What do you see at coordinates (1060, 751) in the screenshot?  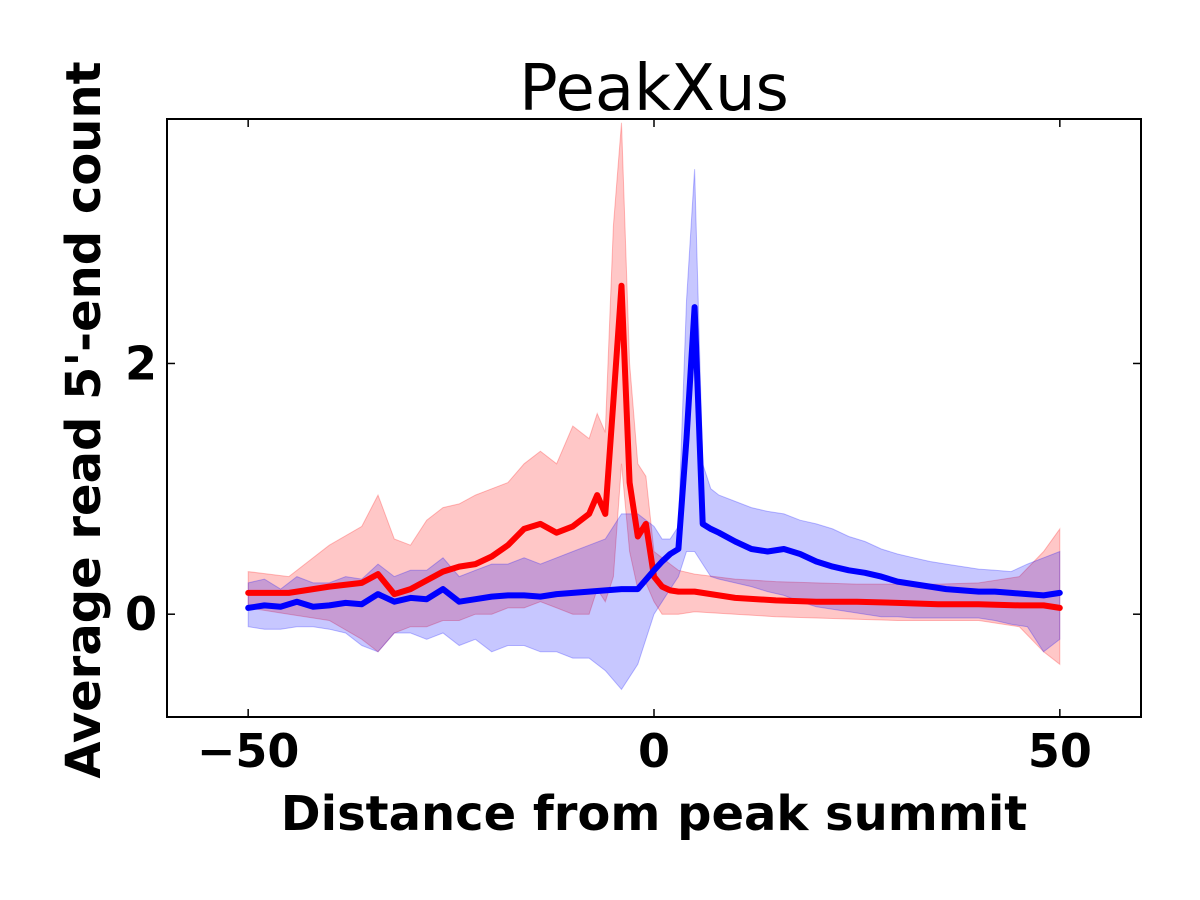 I see `x-tick-label: 50` at bounding box center [1060, 751].